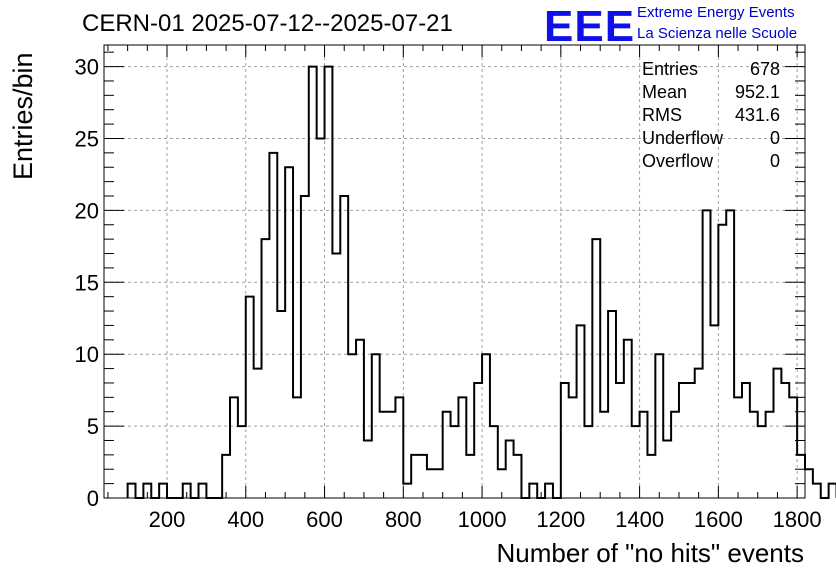  I want to click on x-tick-label: 1000, so click(482, 519).